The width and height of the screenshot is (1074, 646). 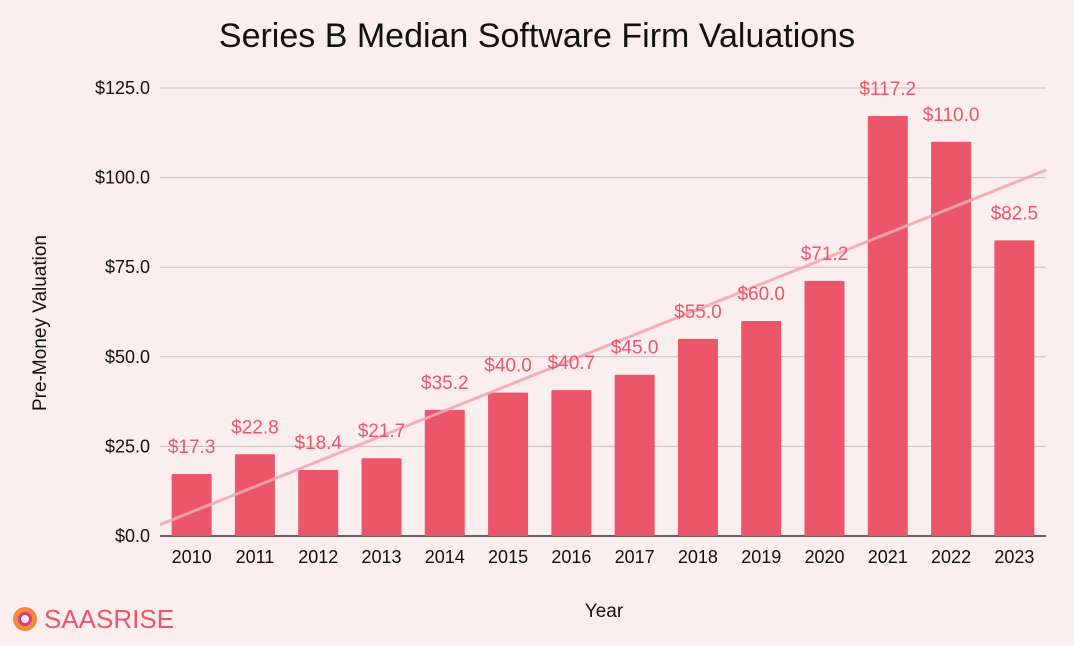 What do you see at coordinates (508, 557) in the screenshot?
I see `x-tick-label: 2015` at bounding box center [508, 557].